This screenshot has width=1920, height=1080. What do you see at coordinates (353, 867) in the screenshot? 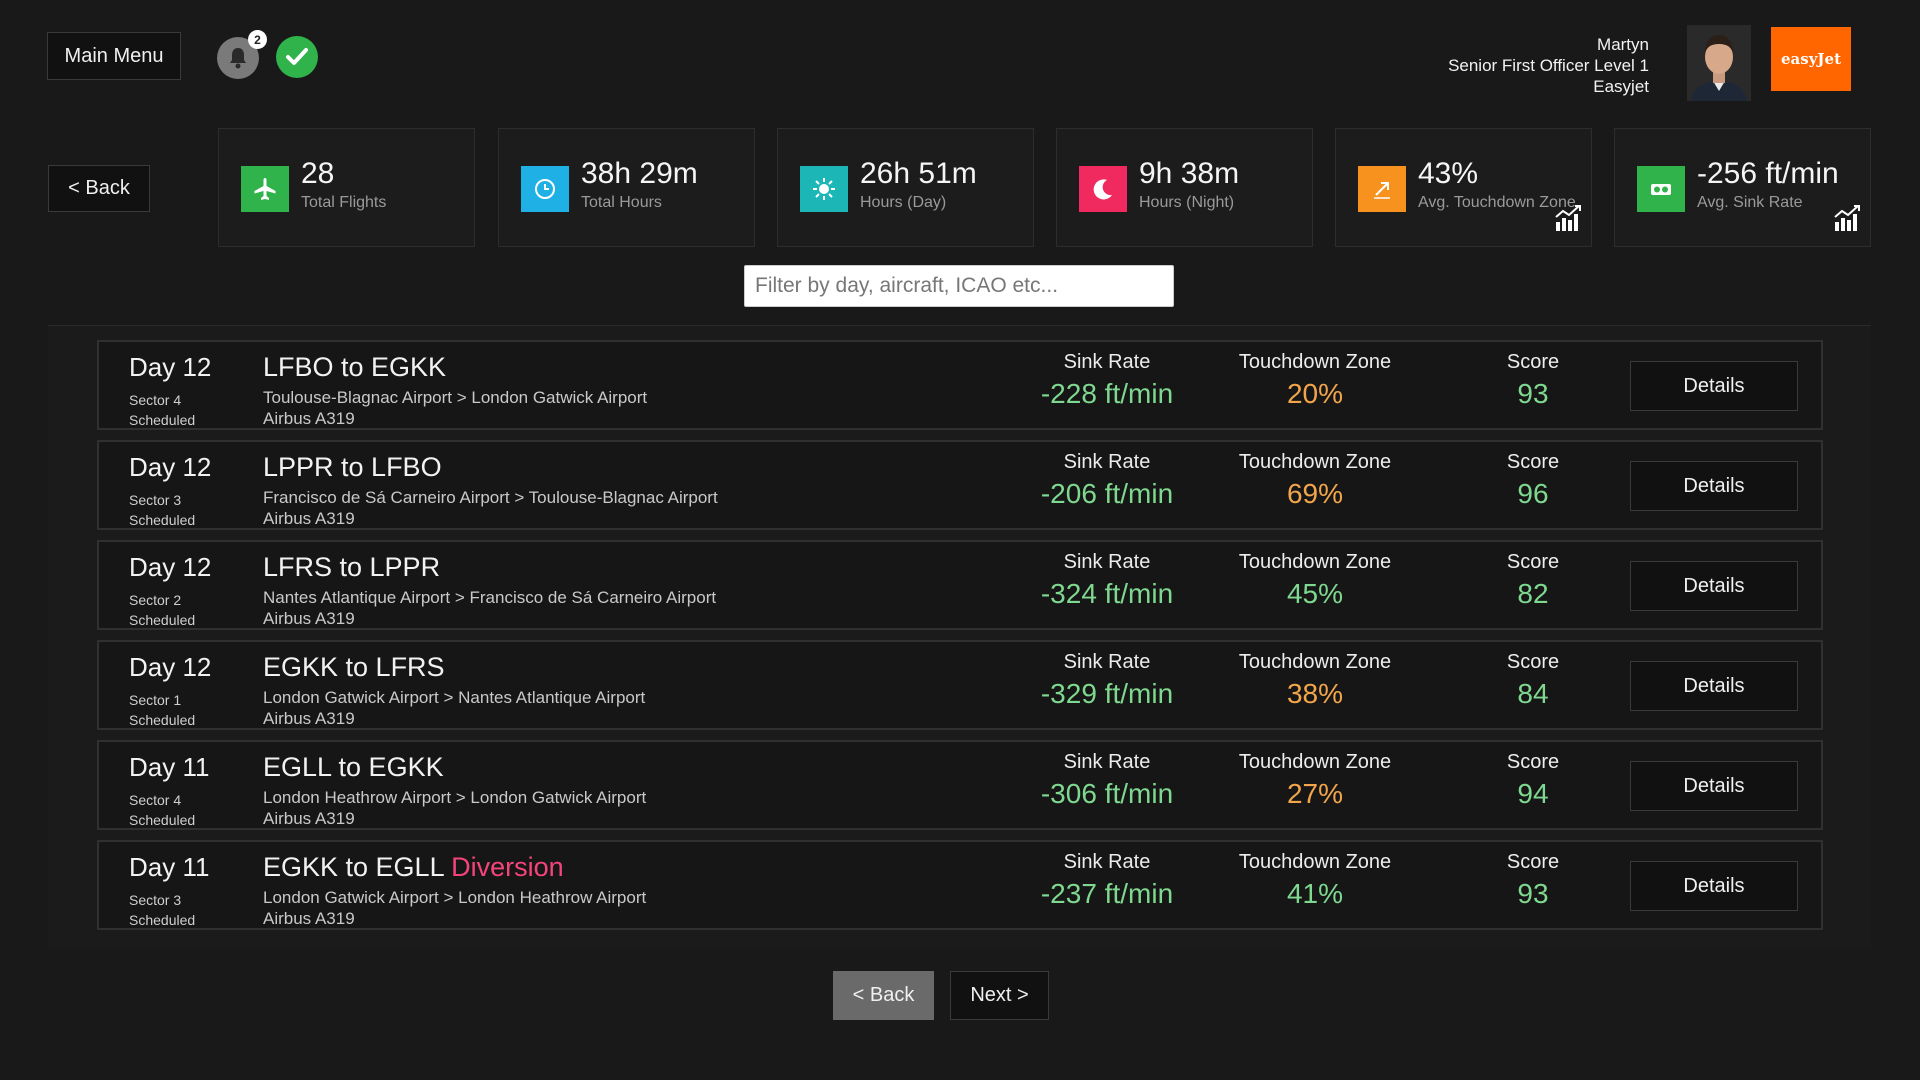
I see `route-label: EGKK to EGLL` at bounding box center [353, 867].